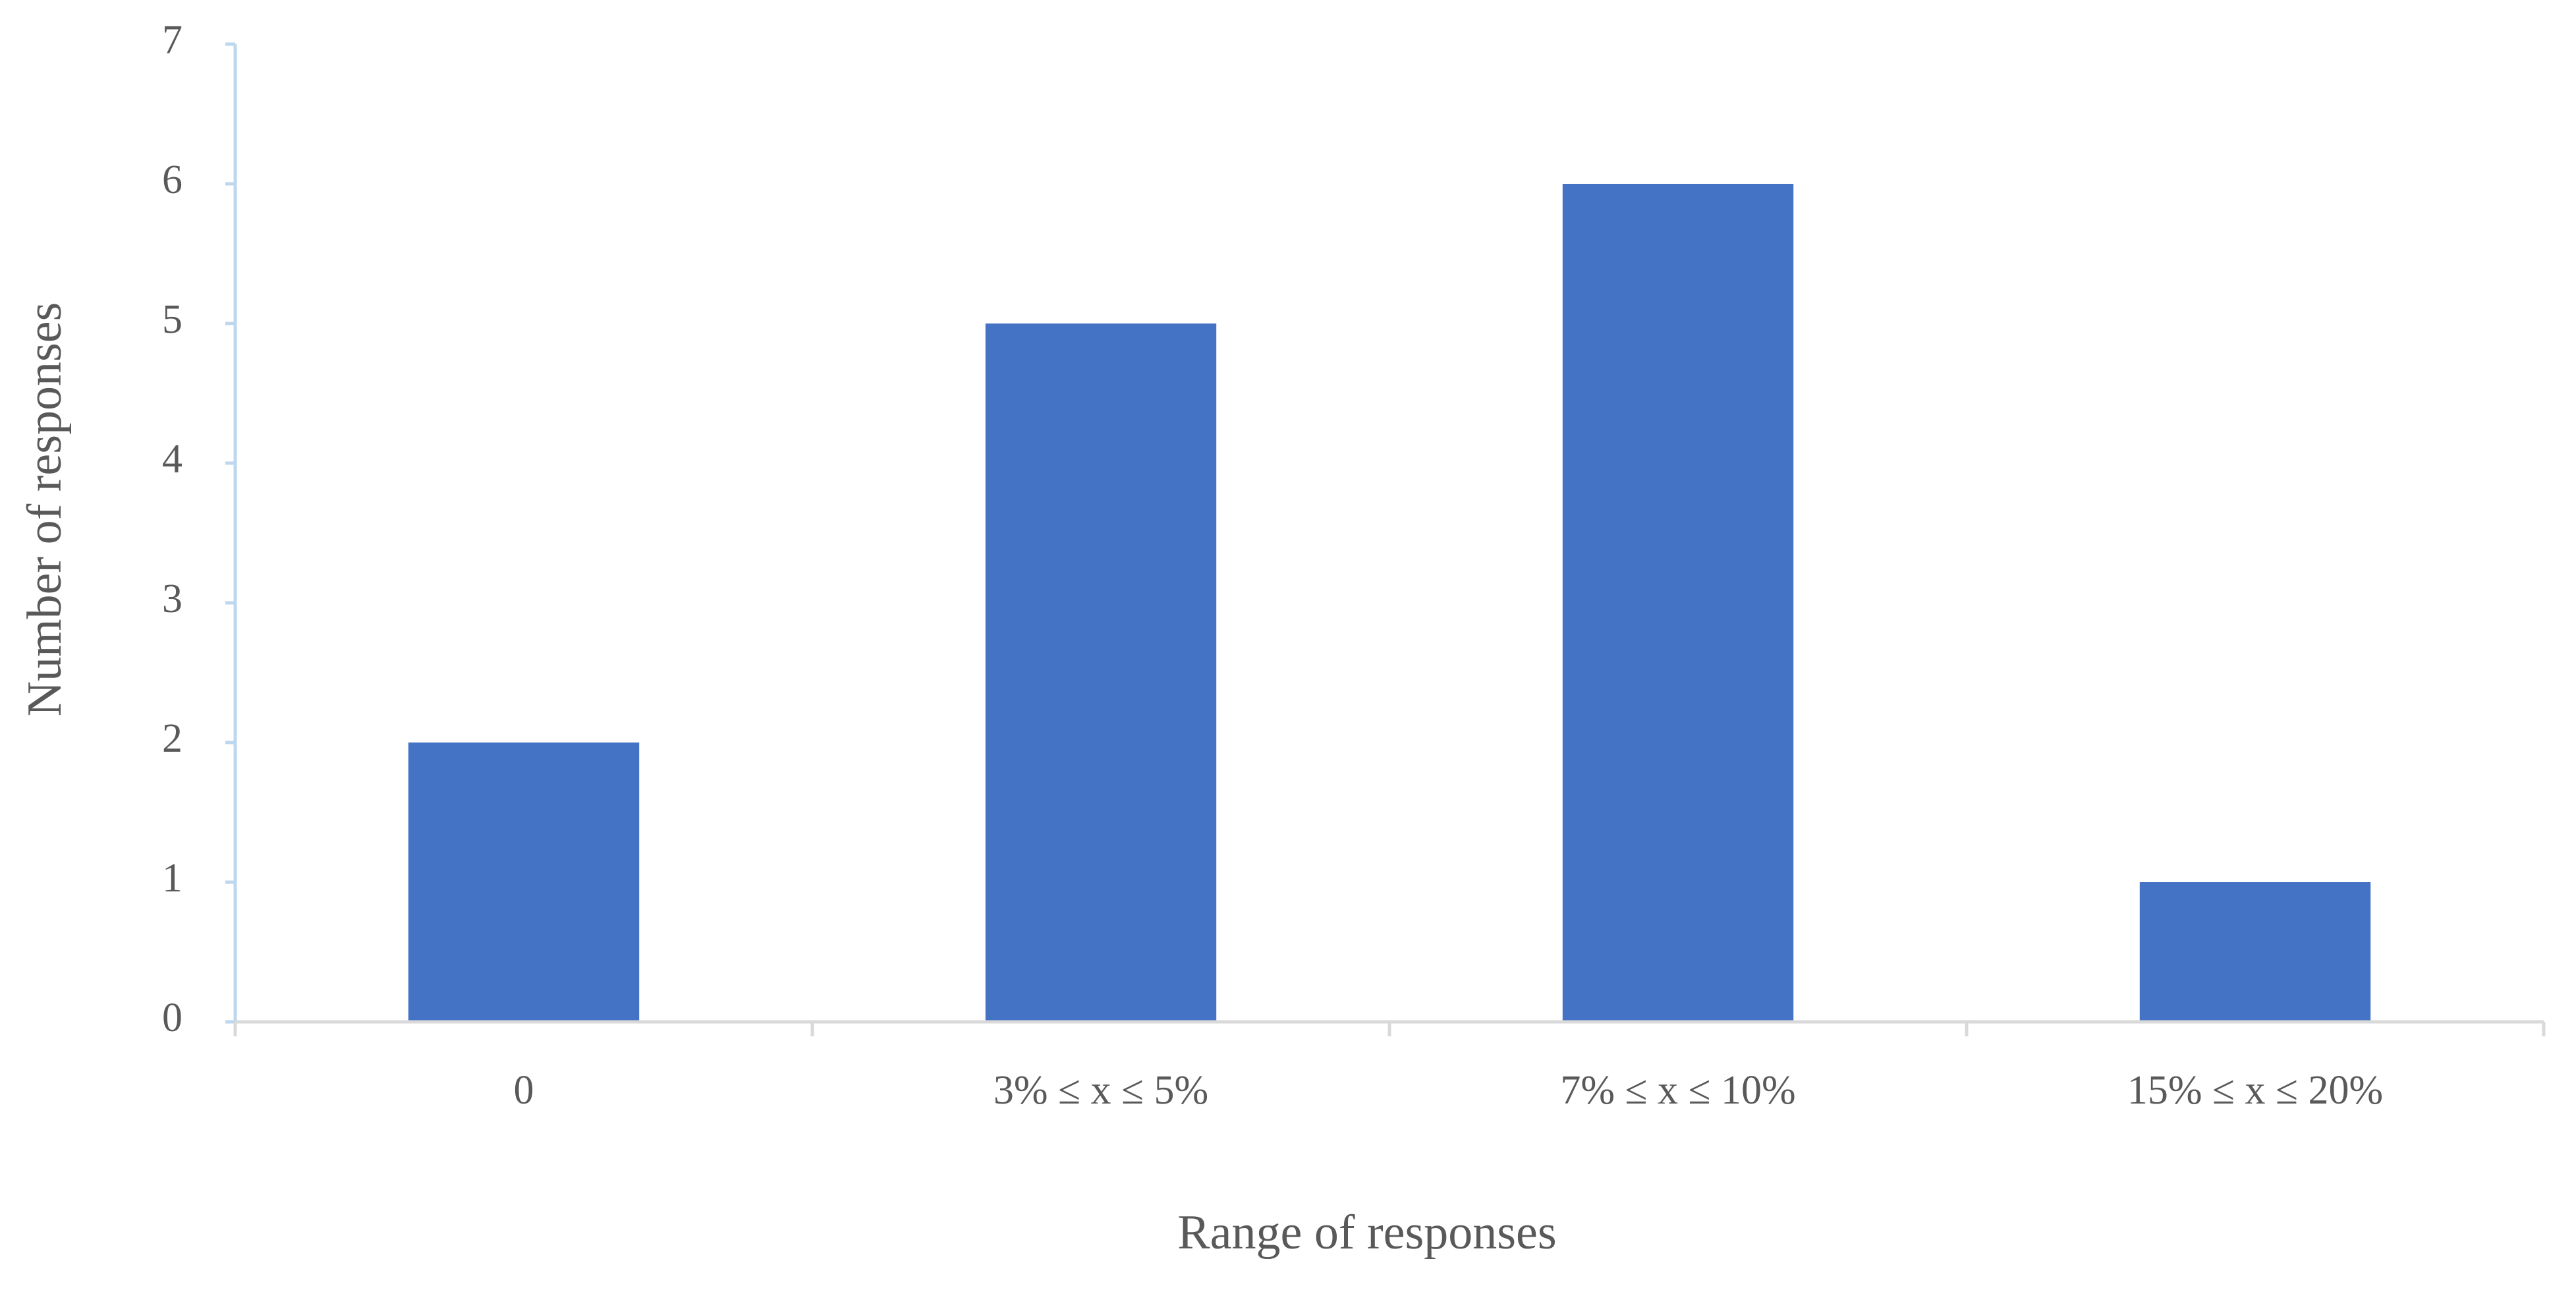  What do you see at coordinates (45, 510) in the screenshot?
I see `y-axis-title: Number of responses` at bounding box center [45, 510].